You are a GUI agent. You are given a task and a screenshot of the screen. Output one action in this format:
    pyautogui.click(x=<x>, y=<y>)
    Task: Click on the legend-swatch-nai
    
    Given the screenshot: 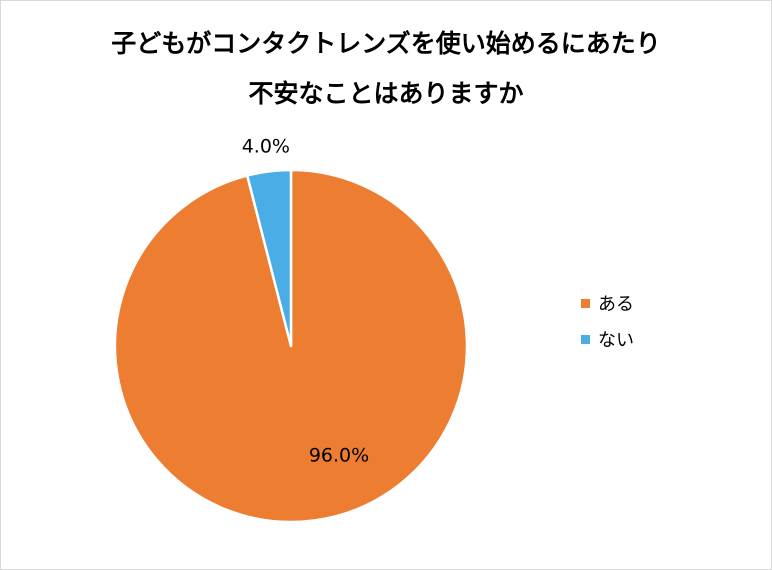 What is the action you would take?
    pyautogui.click(x=585, y=339)
    